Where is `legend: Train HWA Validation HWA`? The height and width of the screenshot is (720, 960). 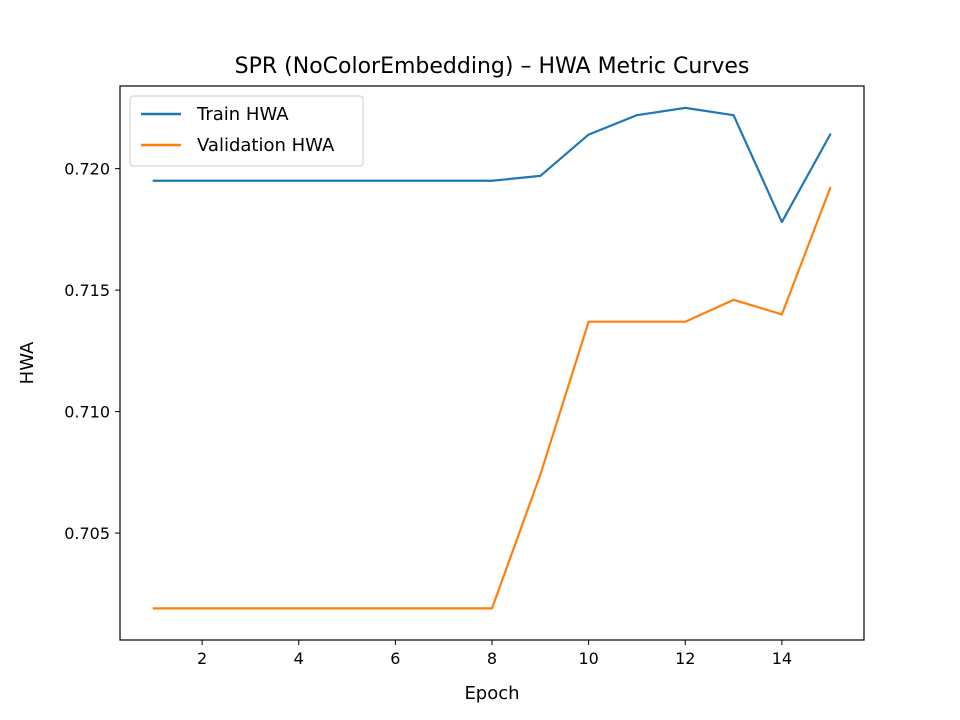
legend: Train HWA Validation HWA is located at coordinates (246, 131).